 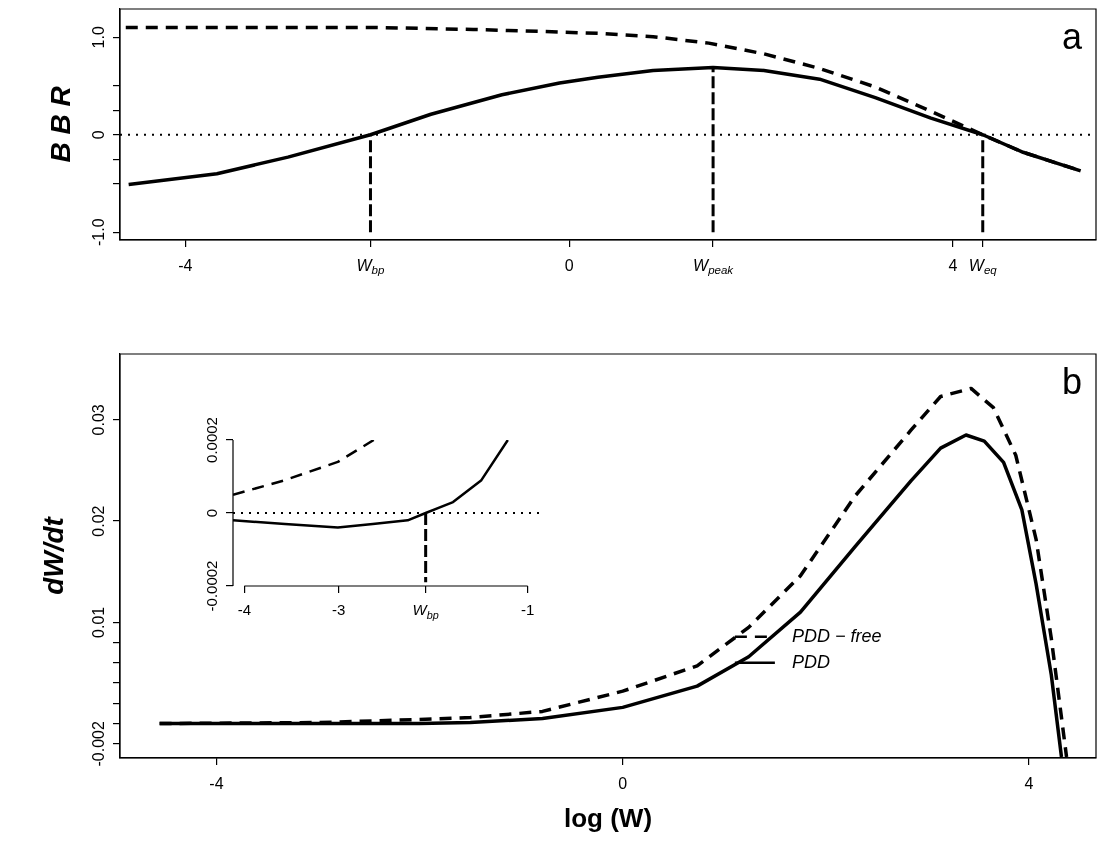 I want to click on y-axis-title: dW/dt, so click(x=53, y=555).